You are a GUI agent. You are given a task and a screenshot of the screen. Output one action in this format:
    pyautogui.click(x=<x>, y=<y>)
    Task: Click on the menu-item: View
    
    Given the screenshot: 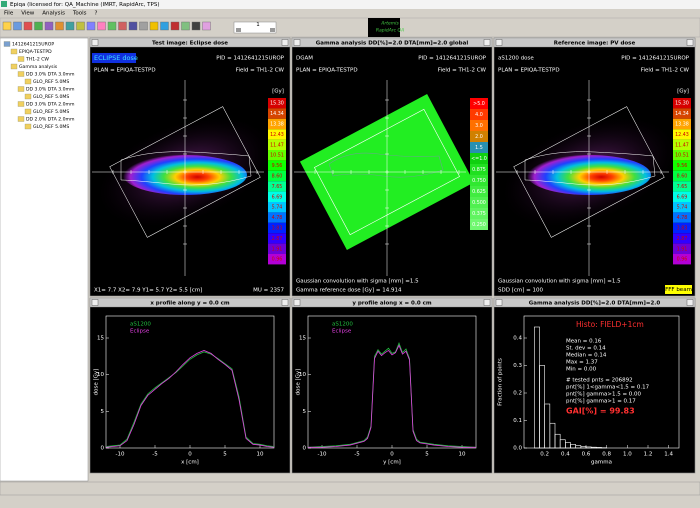 What is the action you would take?
    pyautogui.click(x=28, y=14)
    